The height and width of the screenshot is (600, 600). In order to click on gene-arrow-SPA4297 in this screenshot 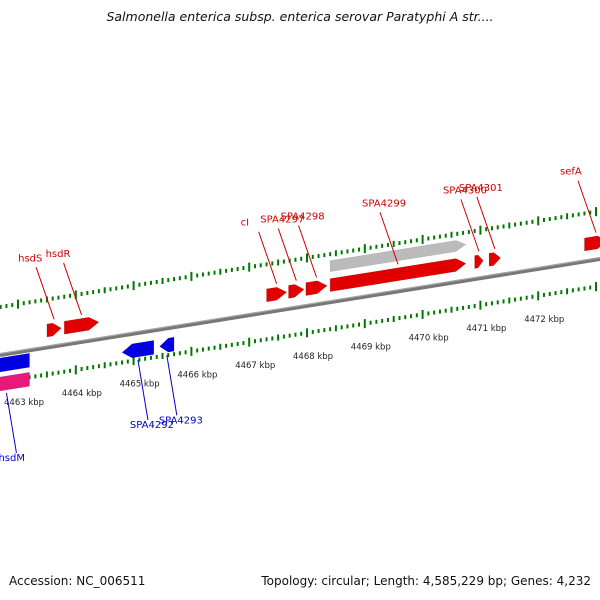, I will do `click(296, 291)`.